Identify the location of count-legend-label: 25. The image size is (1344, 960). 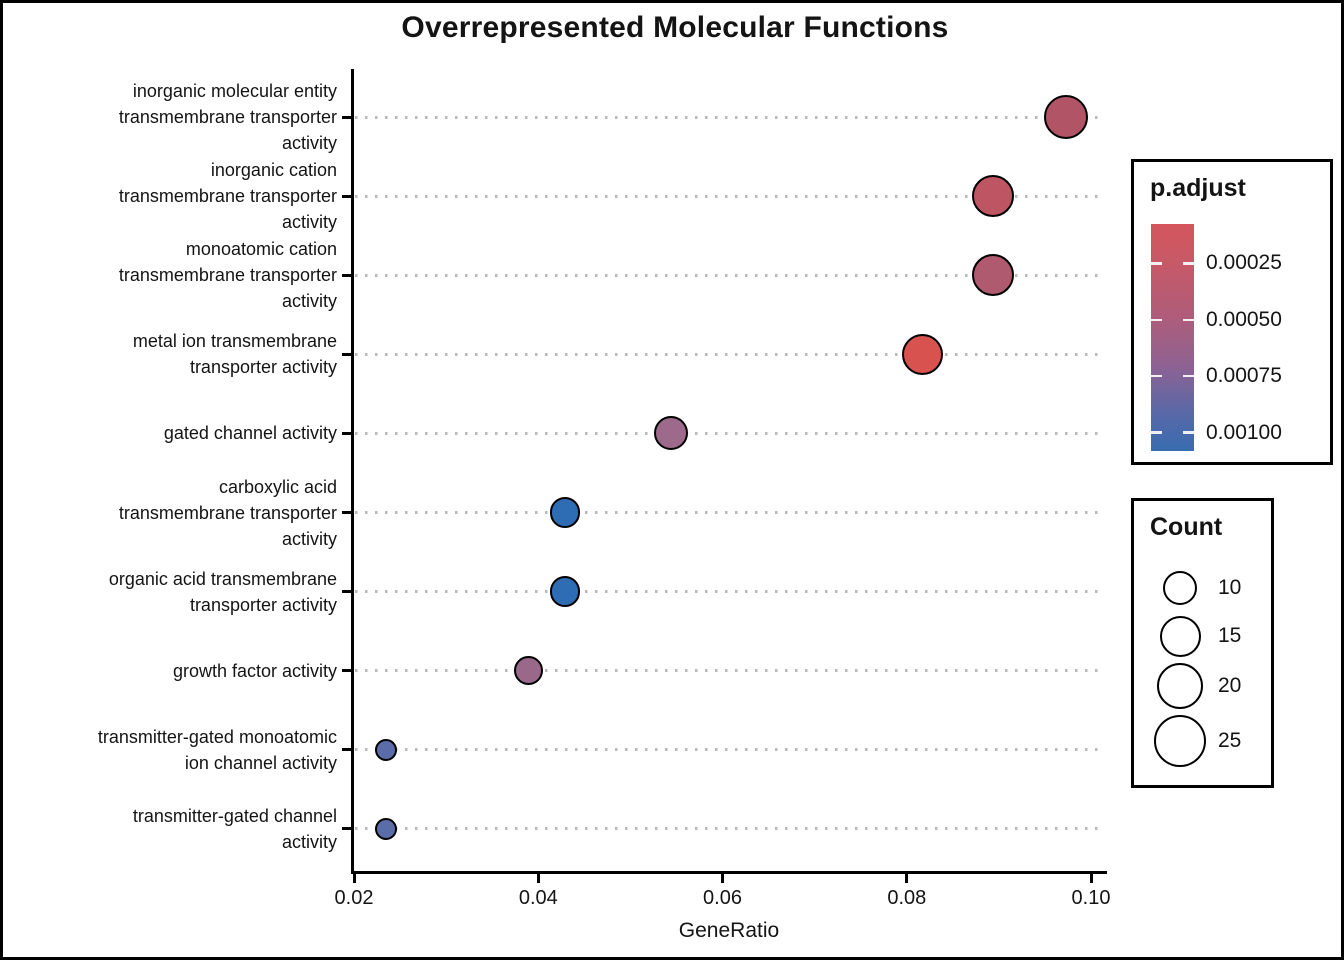
(1230, 740).